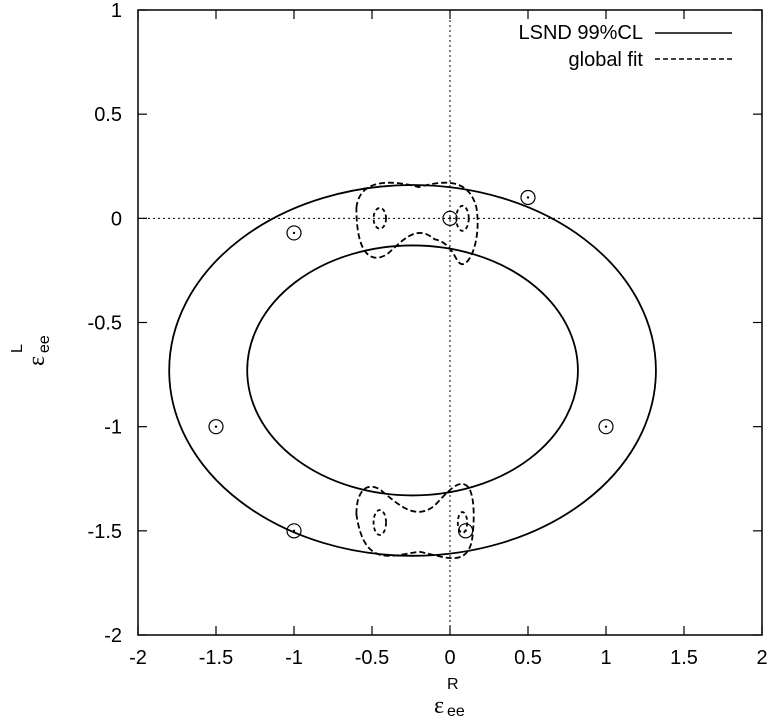  I want to click on x-tick-label: -0.5, so click(372, 658).